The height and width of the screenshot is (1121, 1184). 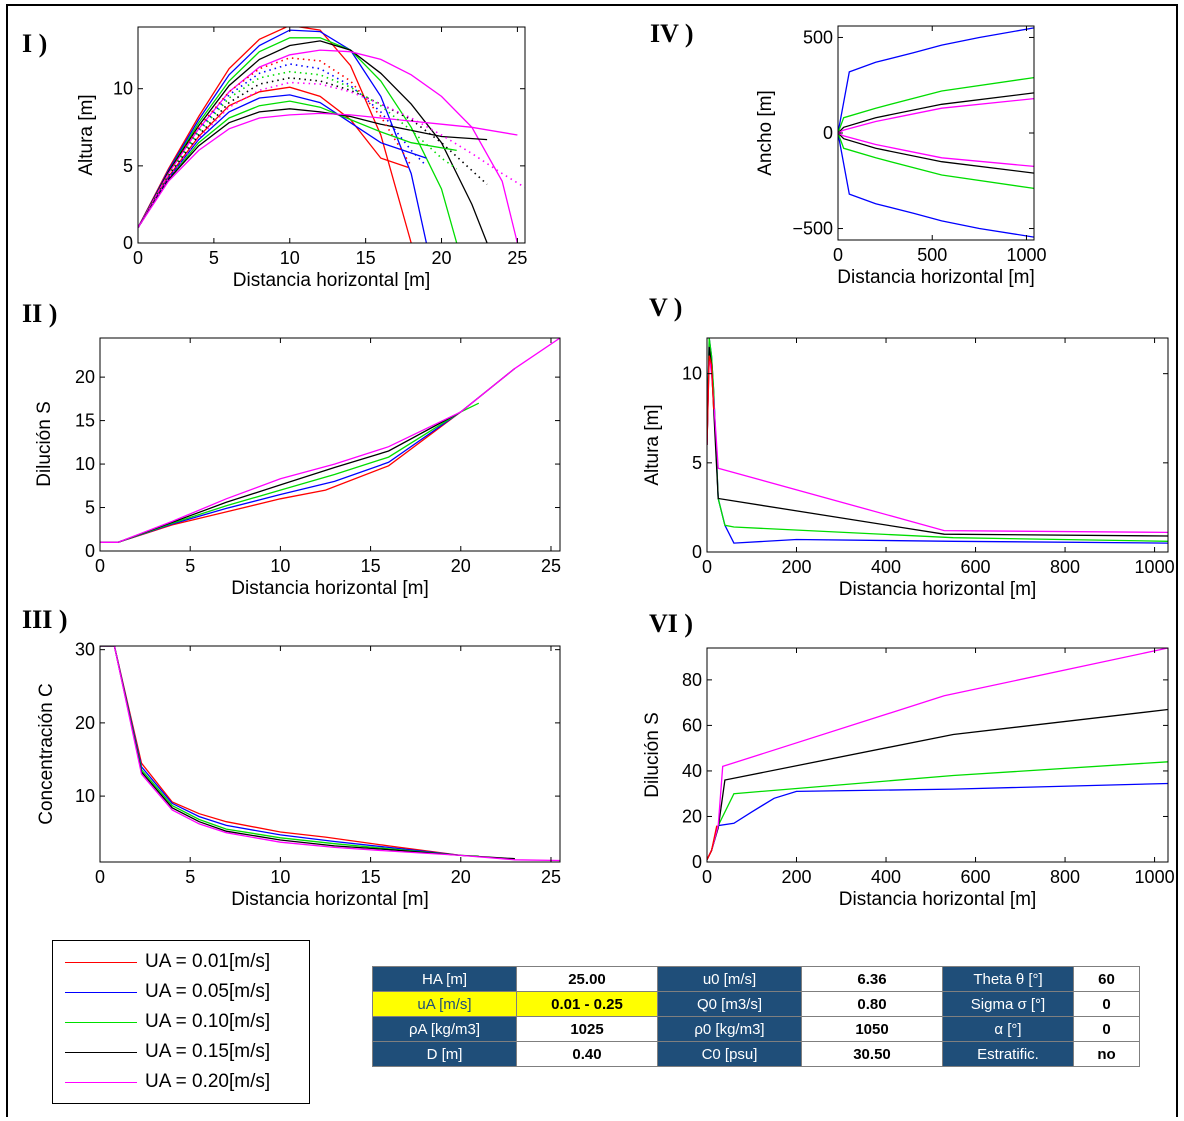 What do you see at coordinates (85, 421) in the screenshot?
I see `y-tick-label: 15` at bounding box center [85, 421].